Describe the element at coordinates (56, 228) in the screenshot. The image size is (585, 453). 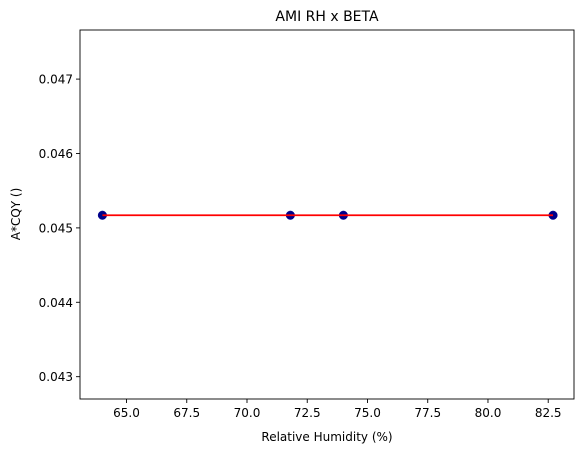
I see `y-tick-label: 0.045` at that location.